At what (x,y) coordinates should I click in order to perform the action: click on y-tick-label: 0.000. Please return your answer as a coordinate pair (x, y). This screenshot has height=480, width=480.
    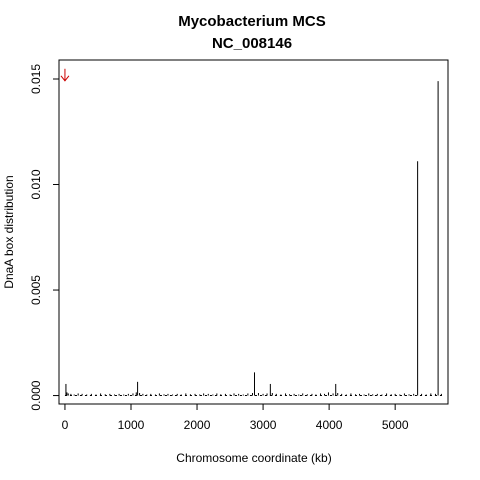
    Looking at the image, I should click on (36, 395).